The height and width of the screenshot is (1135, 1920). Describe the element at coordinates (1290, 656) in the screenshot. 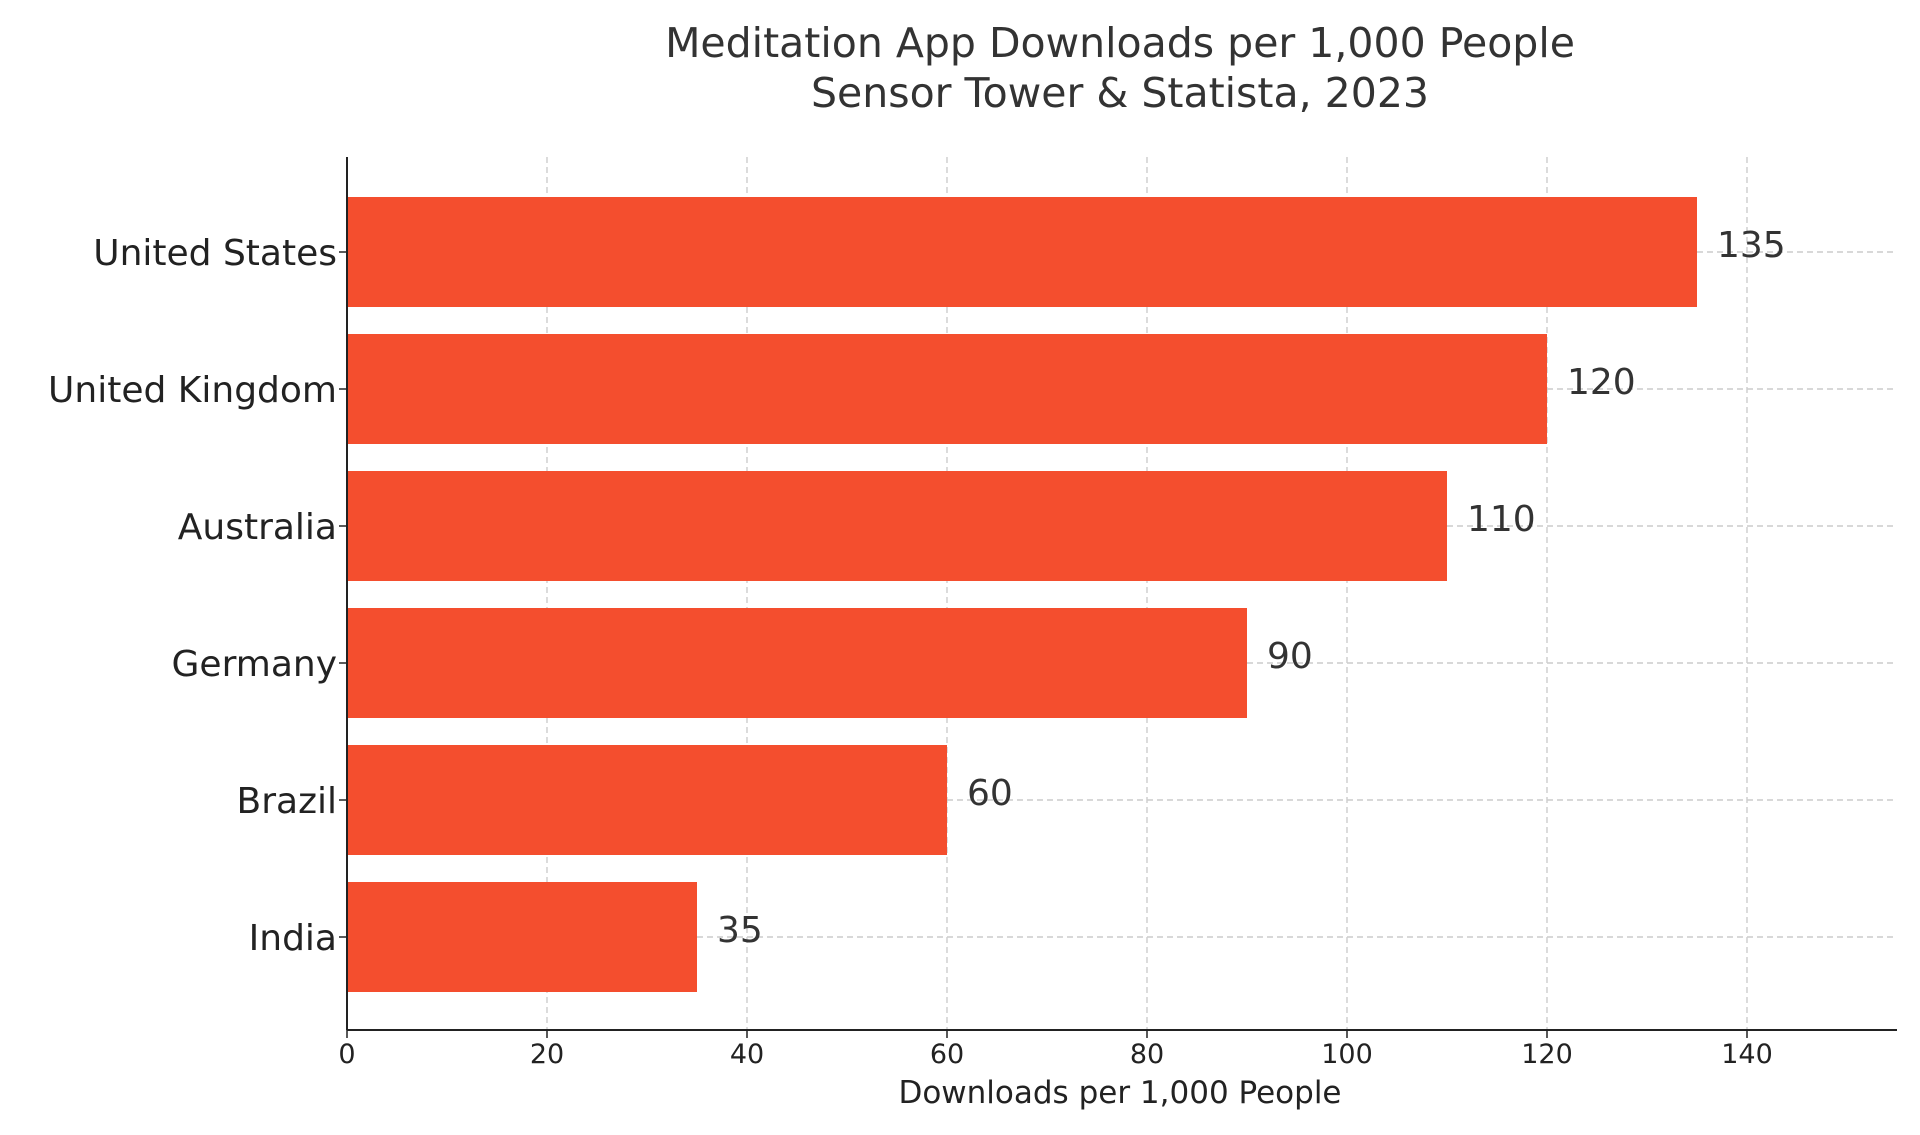

I see `data-label: 90` at that location.